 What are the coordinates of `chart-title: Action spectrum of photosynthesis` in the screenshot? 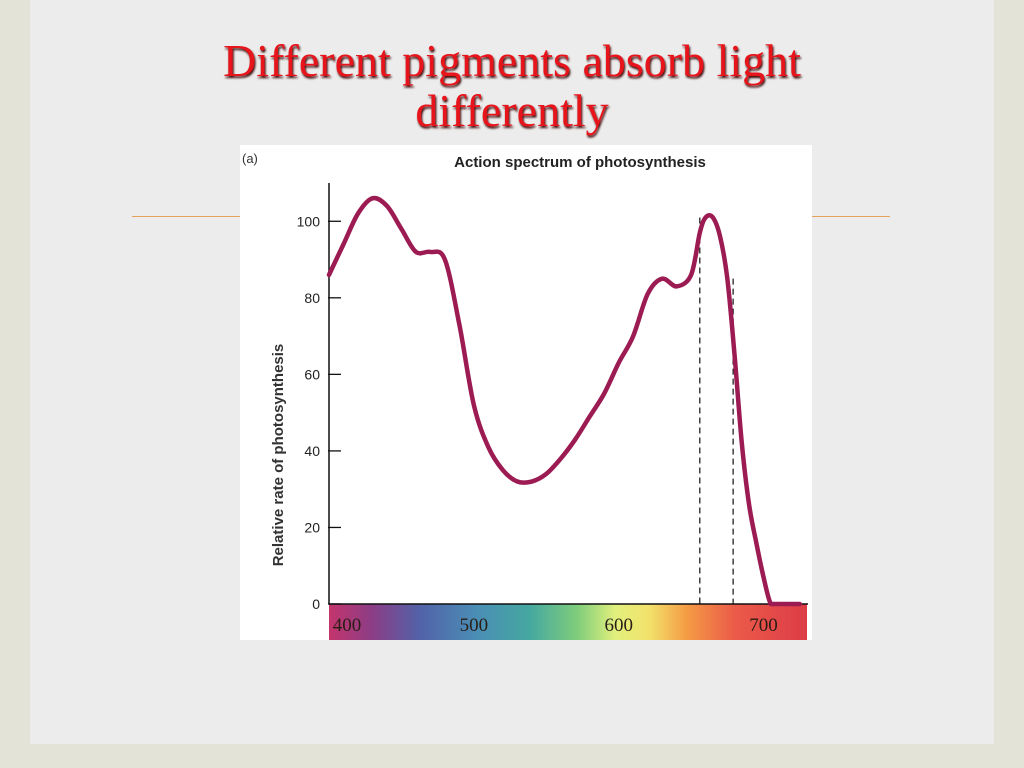 It's located at (580, 162).